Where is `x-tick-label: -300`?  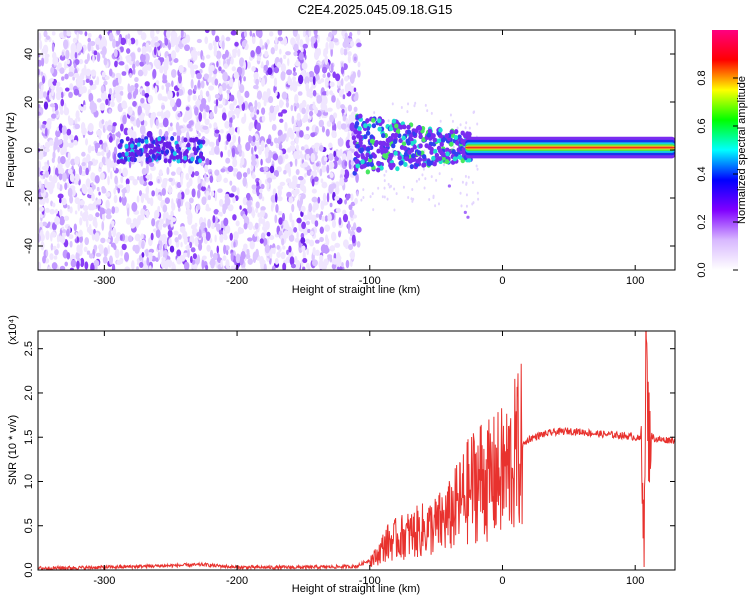
x-tick-label: -300 is located at coordinates (104, 581).